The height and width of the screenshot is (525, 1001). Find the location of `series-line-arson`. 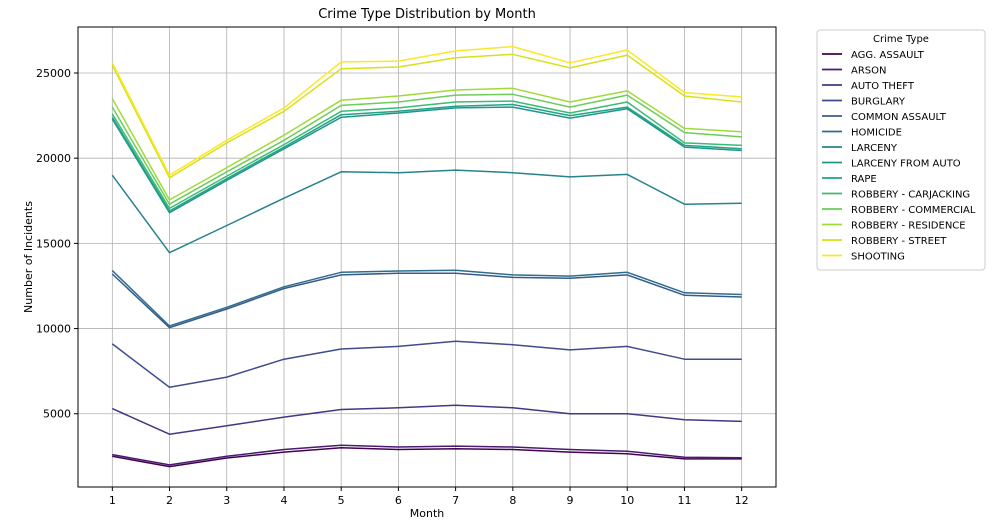

series-line-arson is located at coordinates (427, 455).